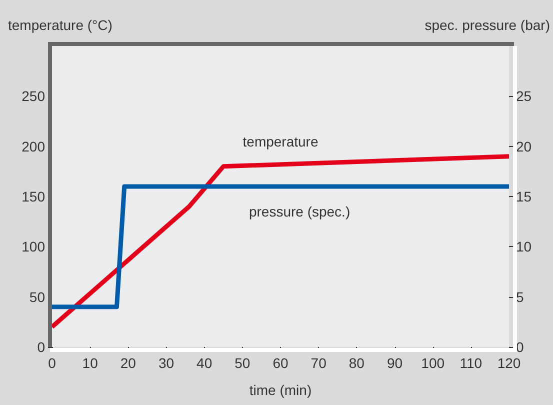  I want to click on x-tick-label: 20, so click(128, 363).